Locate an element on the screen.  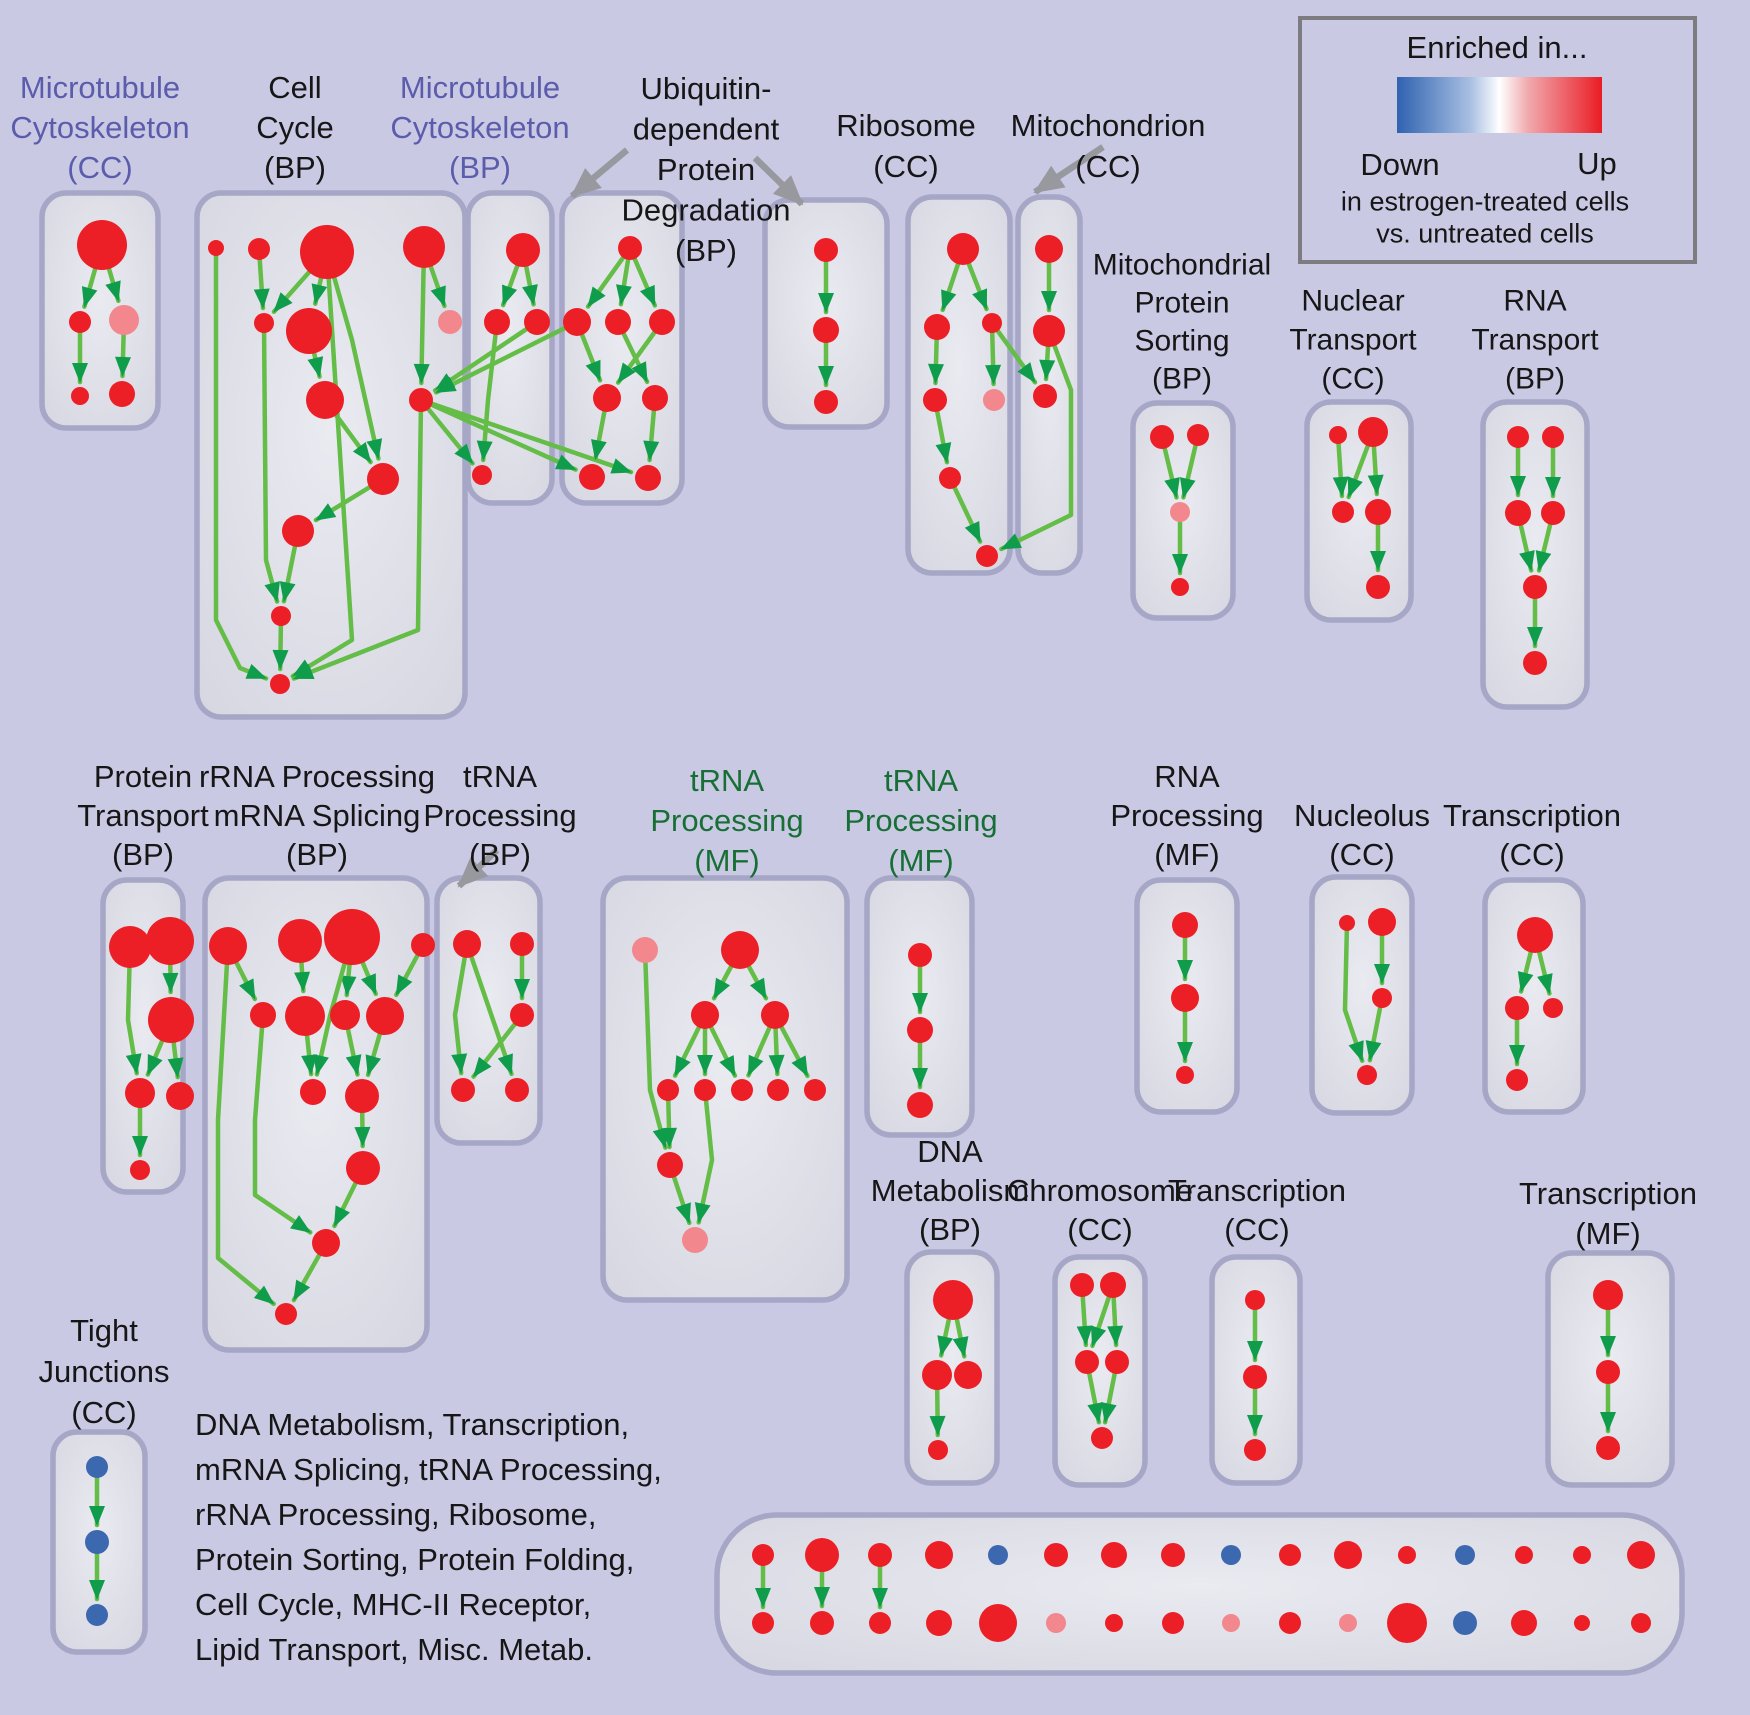
node-cc6 is located at coordinates (309, 331).